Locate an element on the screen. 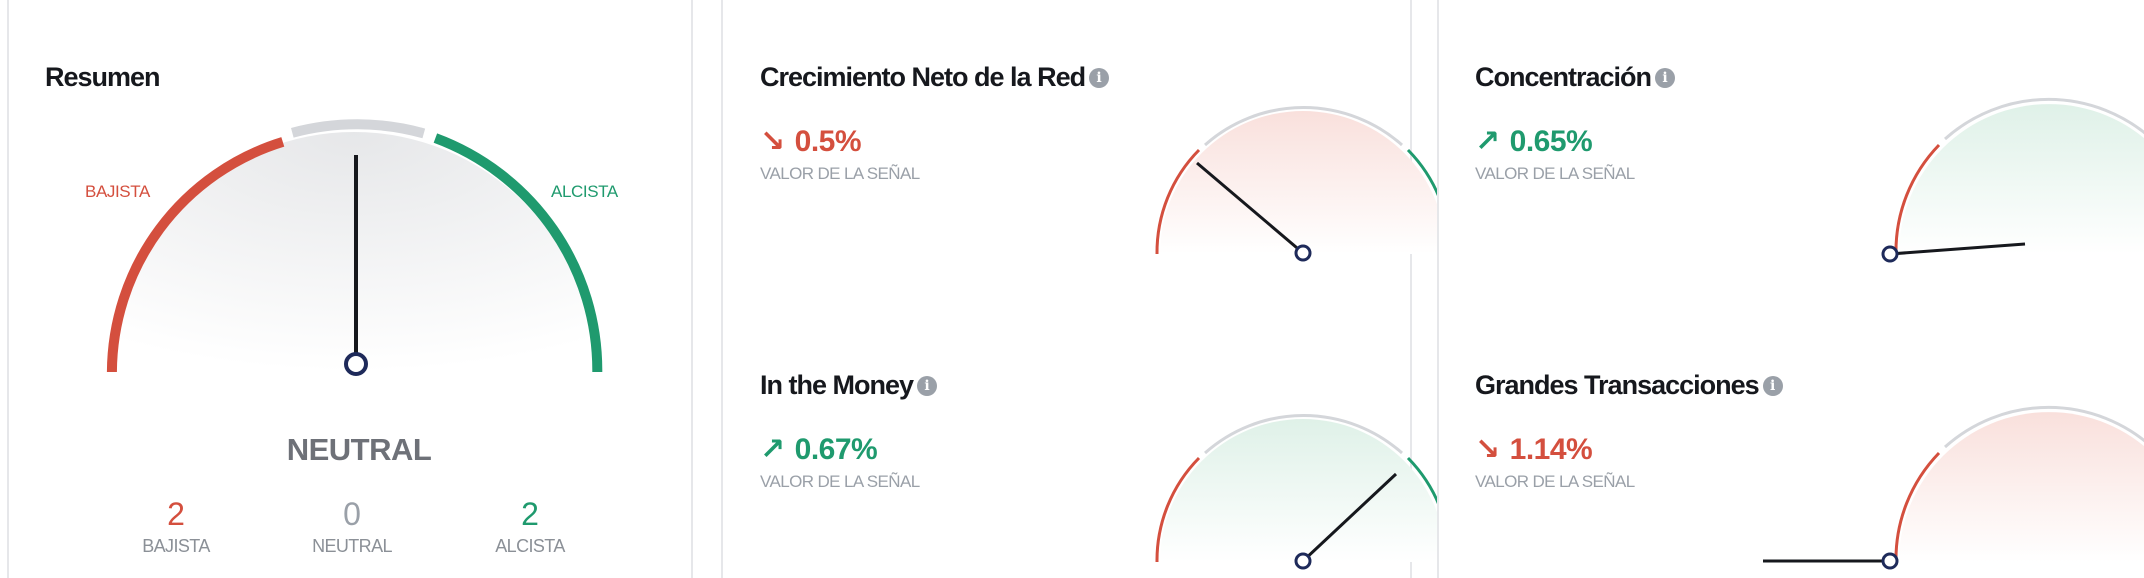 This screenshot has width=2144, height=578. large-transactions-title-text: Grandes Transacciones is located at coordinates (1617, 385).